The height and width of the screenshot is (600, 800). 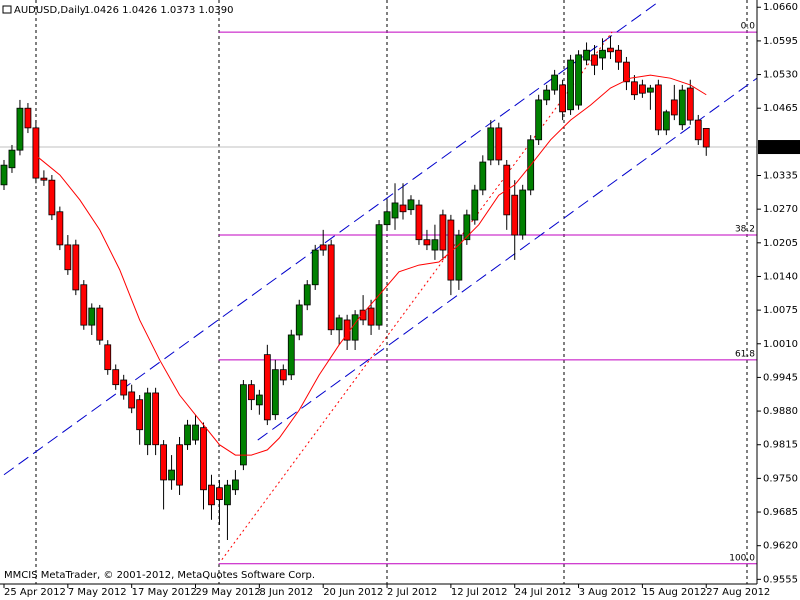 What do you see at coordinates (780, 276) in the screenshot?
I see `y-tick-label: 1.0140` at bounding box center [780, 276].